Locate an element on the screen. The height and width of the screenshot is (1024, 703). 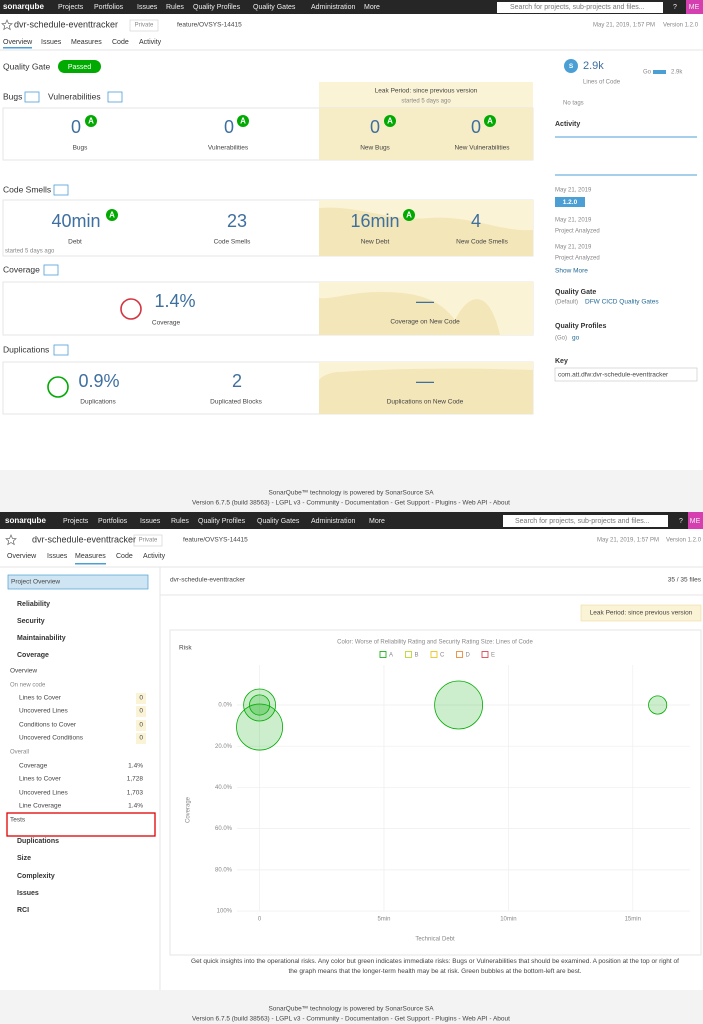
project-overview-link: Project Overview is located at coordinates (35, 582).